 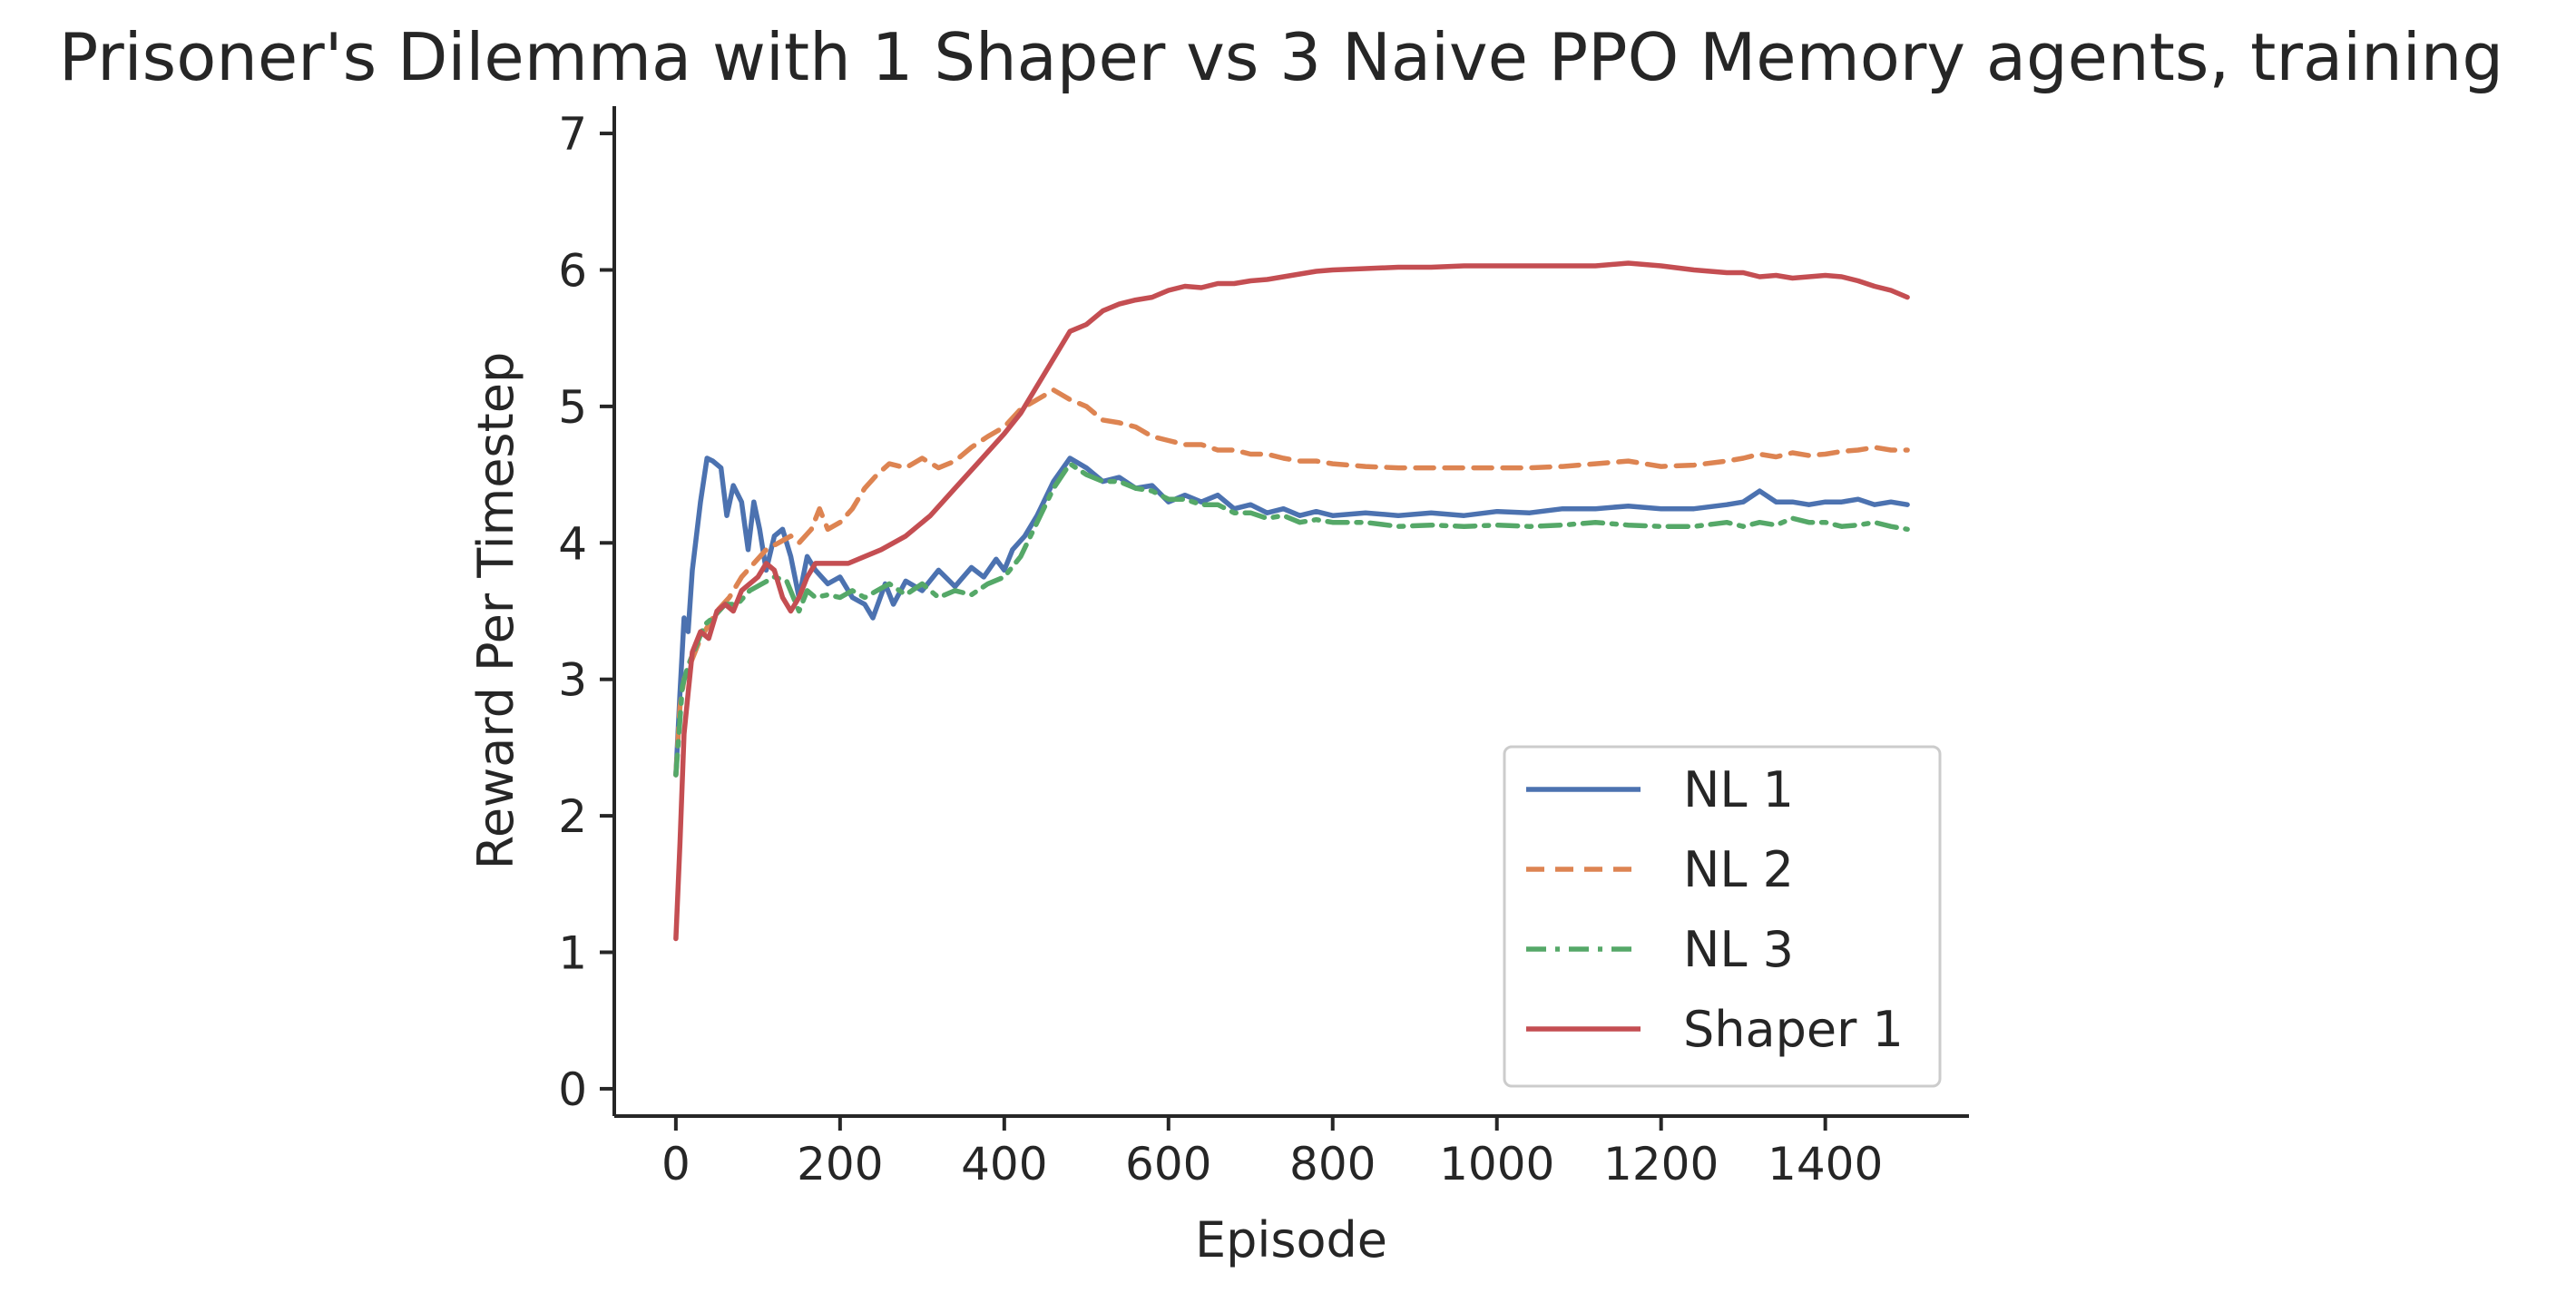 I want to click on legend: NL 1 NL 2 NL 3 Shaper 1, so click(x=1722, y=916).